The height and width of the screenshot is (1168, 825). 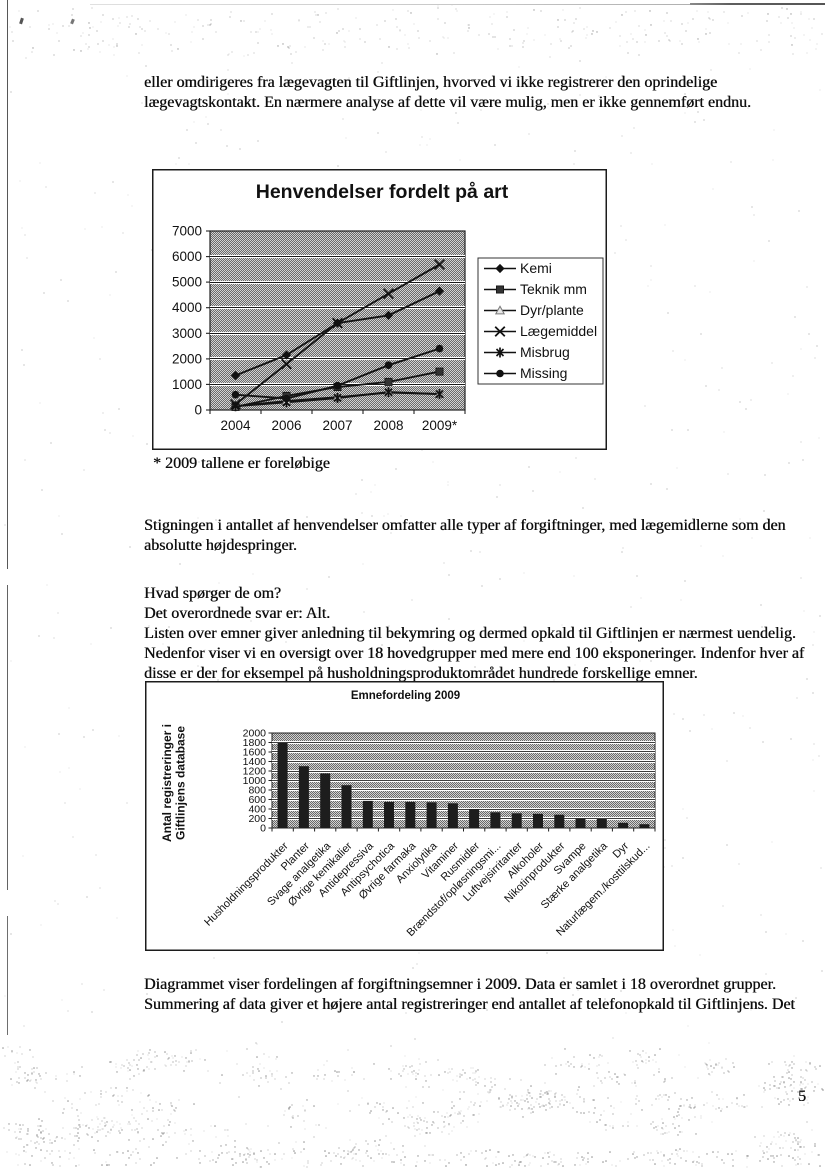 I want to click on svg-text: 2006, so click(x=286, y=425).